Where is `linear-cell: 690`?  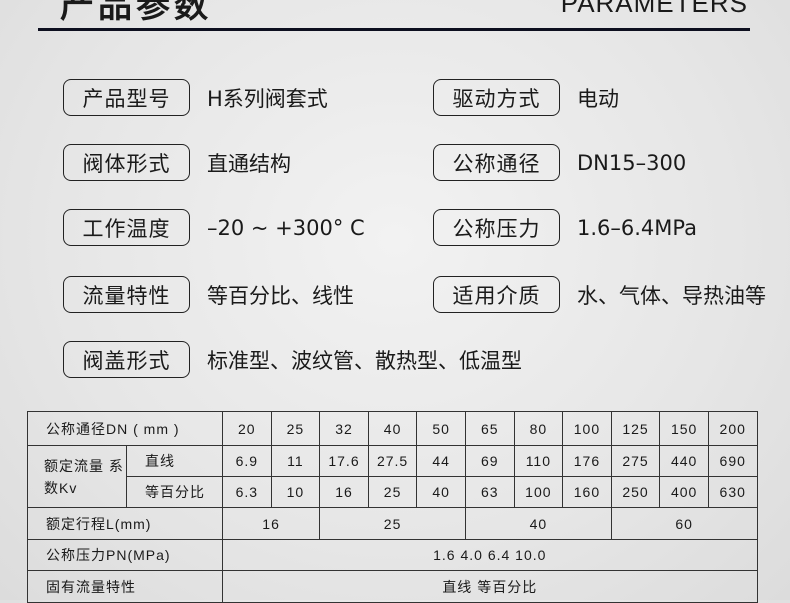 linear-cell: 690 is located at coordinates (732, 461).